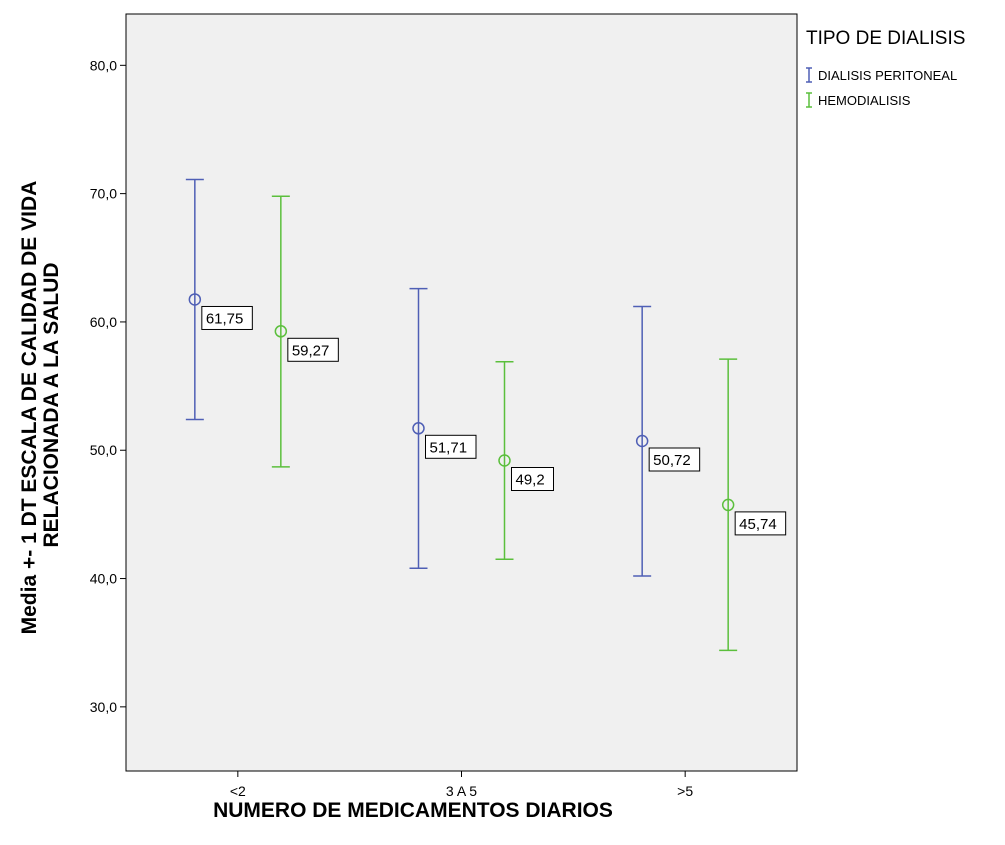 The height and width of the screenshot is (845, 1005). I want to click on x-axis: <2 3 A 5 >5, so click(461, 785).